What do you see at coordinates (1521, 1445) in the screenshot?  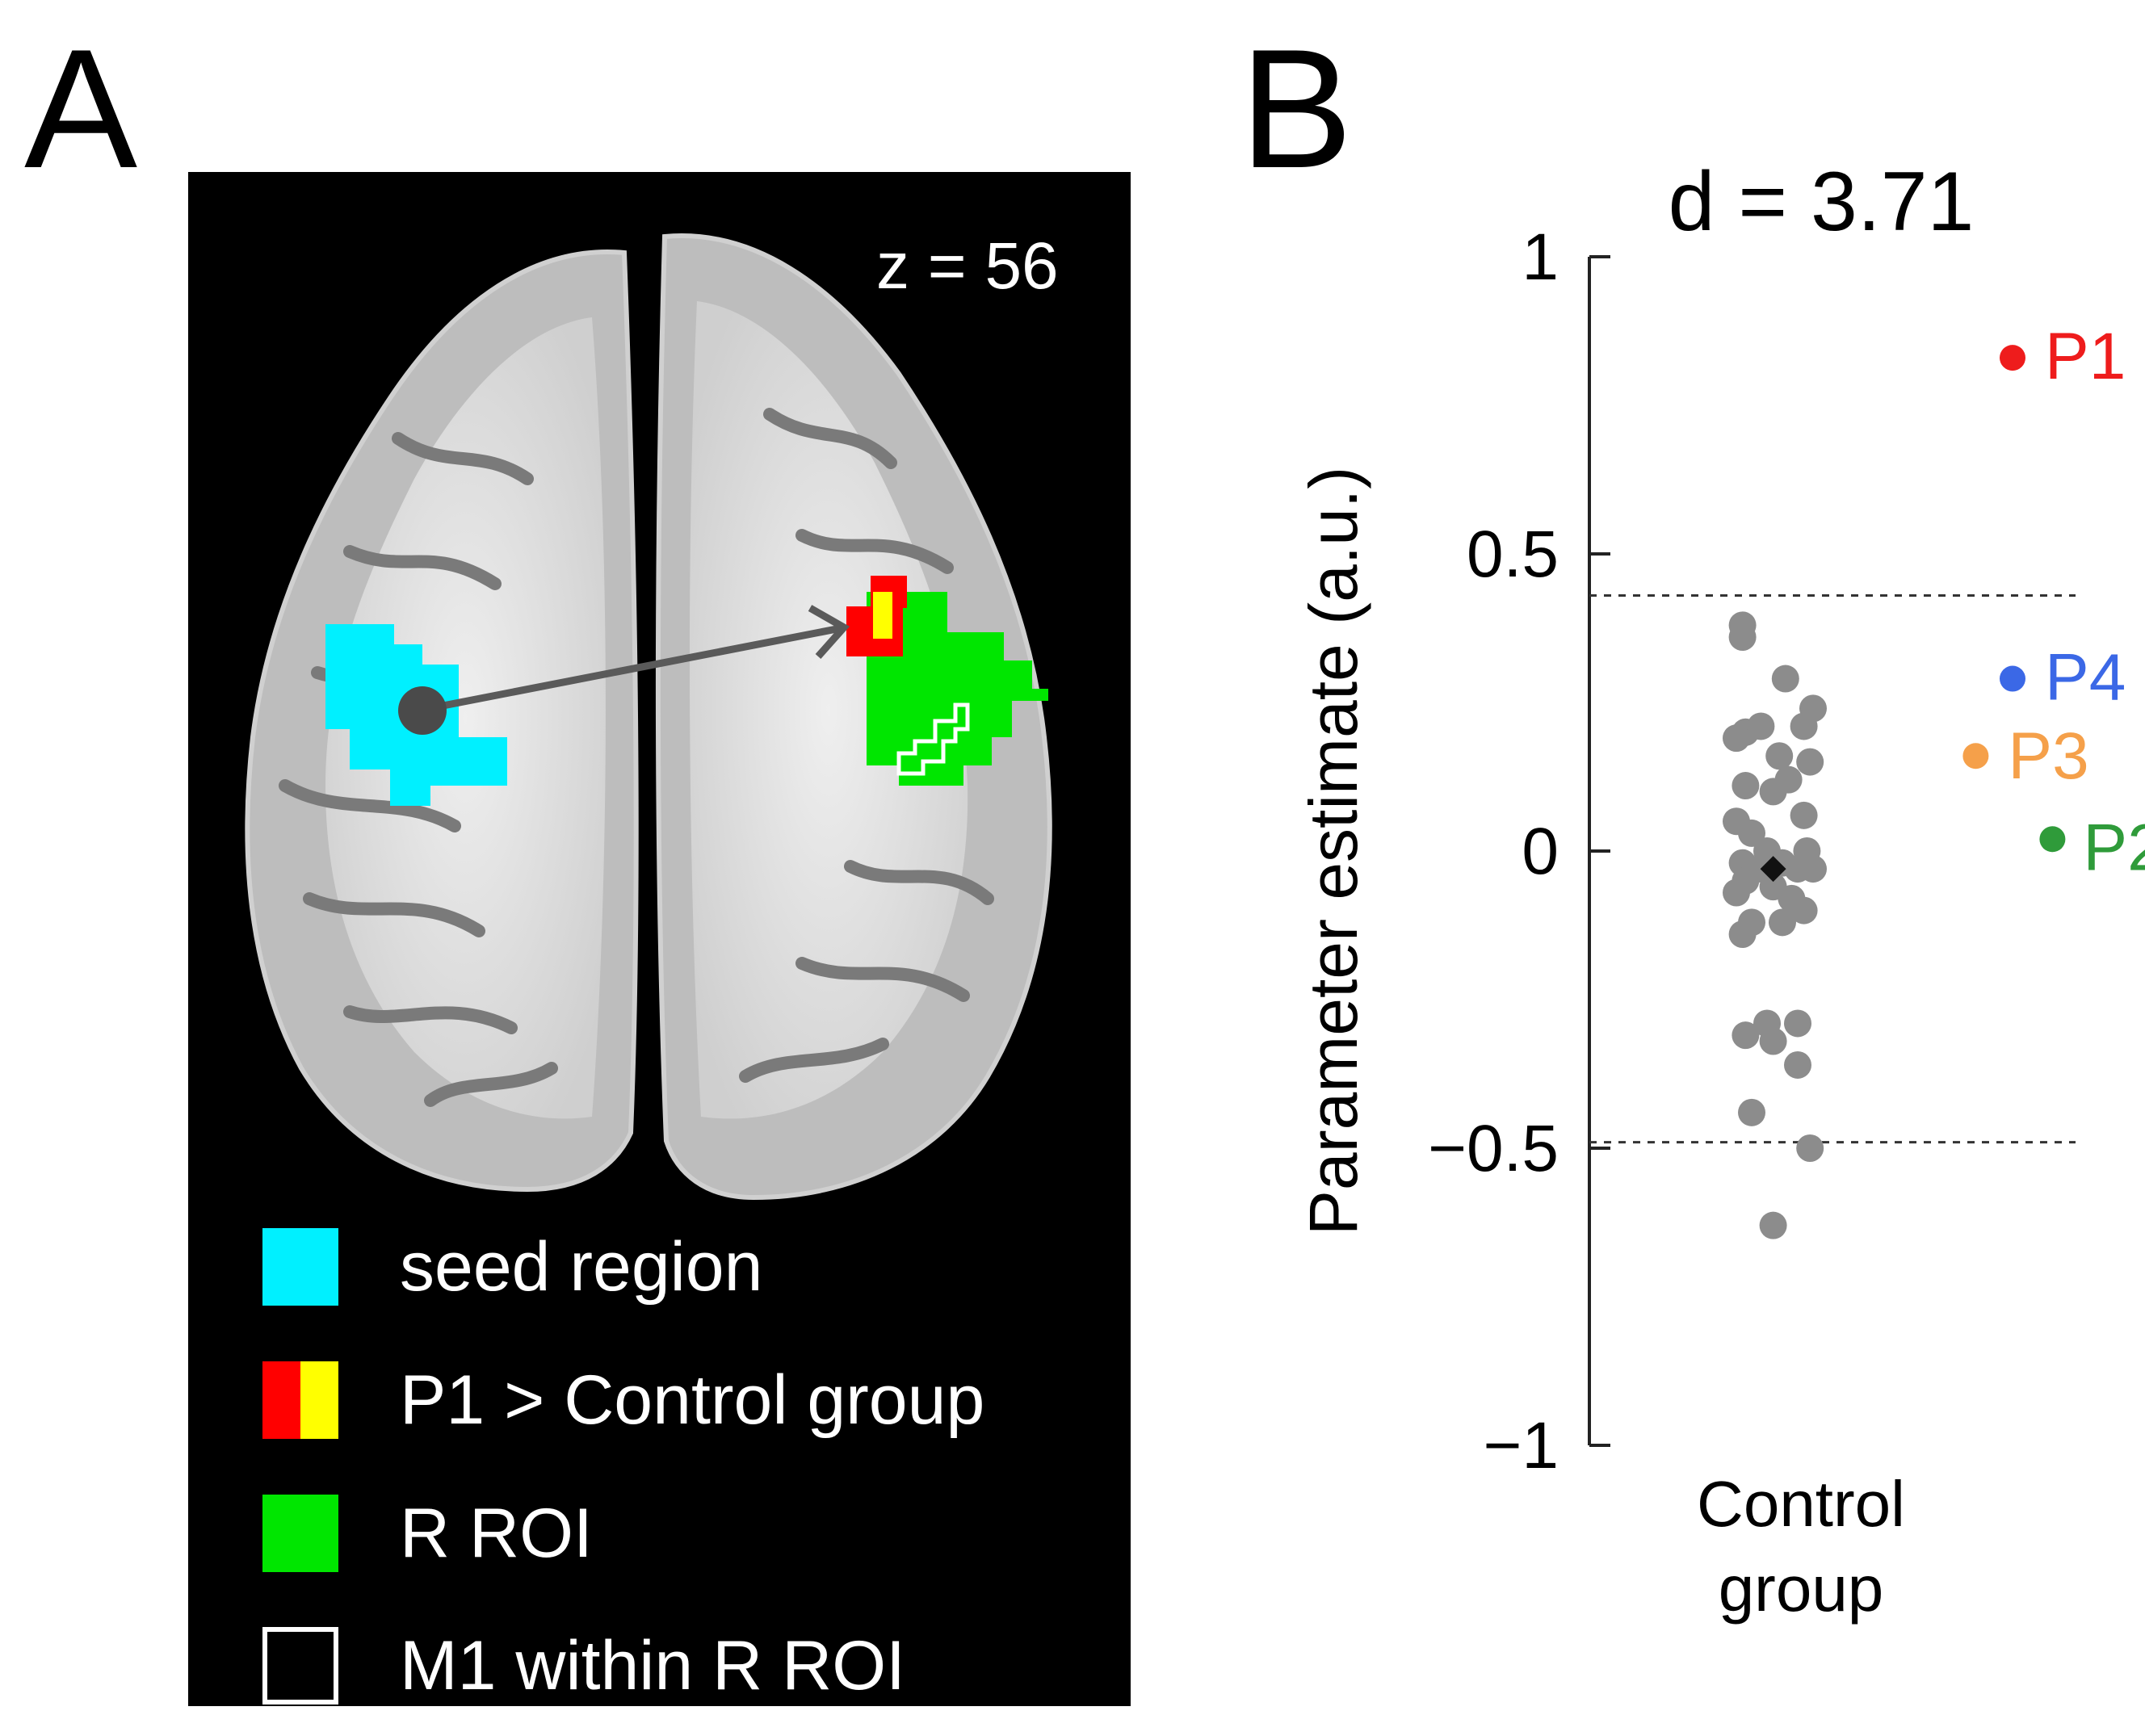 I see `y-tick-label-4: −1` at bounding box center [1521, 1445].